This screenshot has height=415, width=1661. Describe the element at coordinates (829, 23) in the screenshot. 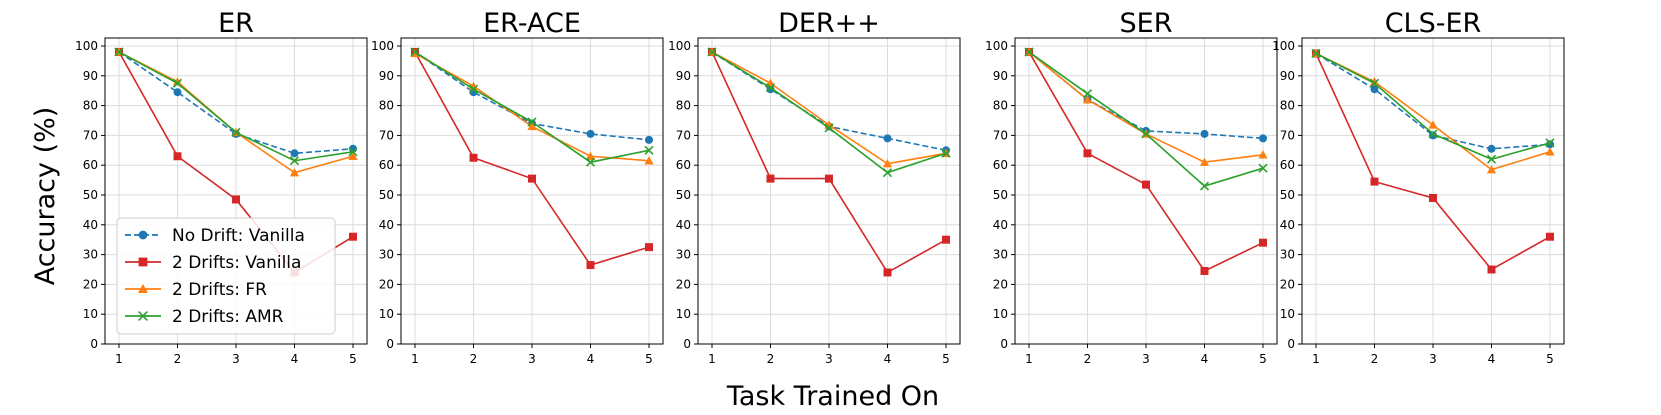

I see `panel-title: DER++` at that location.